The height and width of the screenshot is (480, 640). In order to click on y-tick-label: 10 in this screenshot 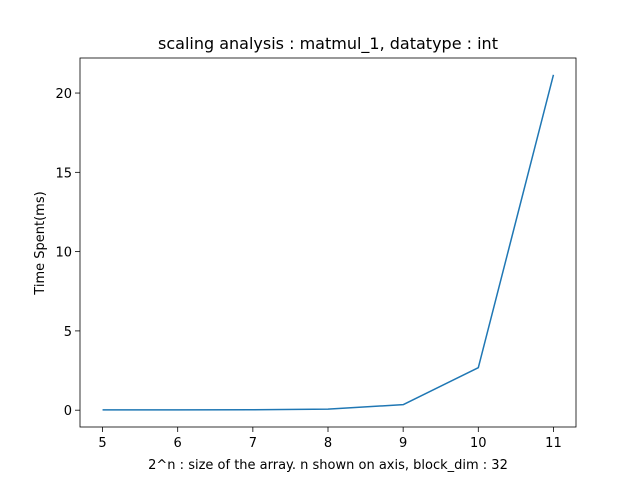, I will do `click(63, 253)`.